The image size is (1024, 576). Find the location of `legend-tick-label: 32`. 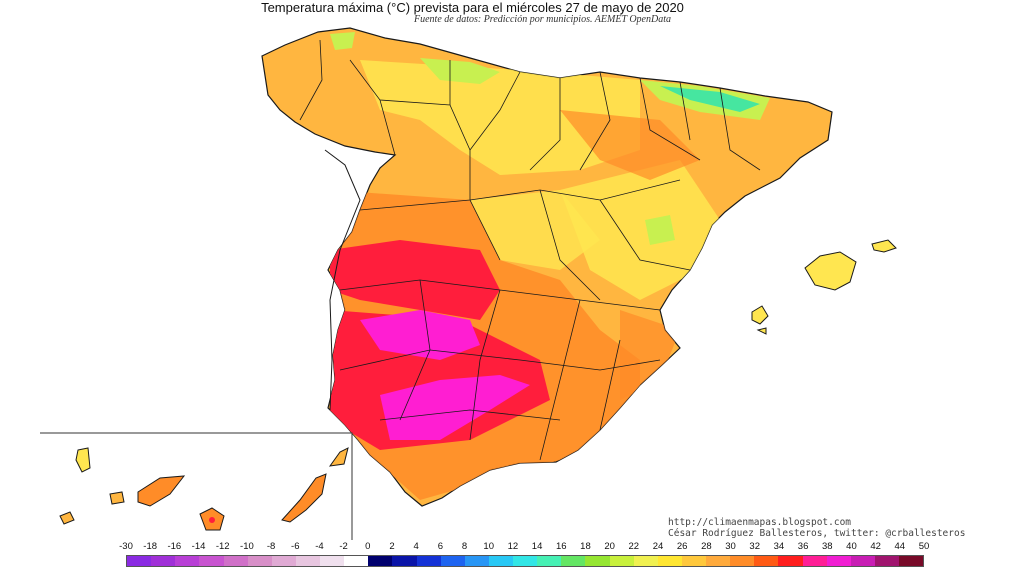

legend-tick-label: 32 is located at coordinates (754, 546).